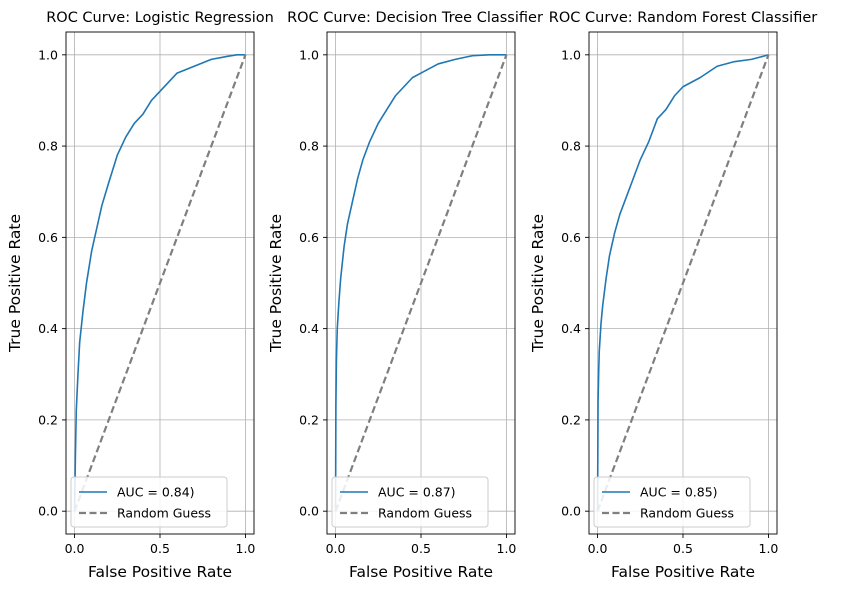 The image size is (846, 590). I want to click on chart-title: ROC Curve: Logistic Regression, so click(160, 18).